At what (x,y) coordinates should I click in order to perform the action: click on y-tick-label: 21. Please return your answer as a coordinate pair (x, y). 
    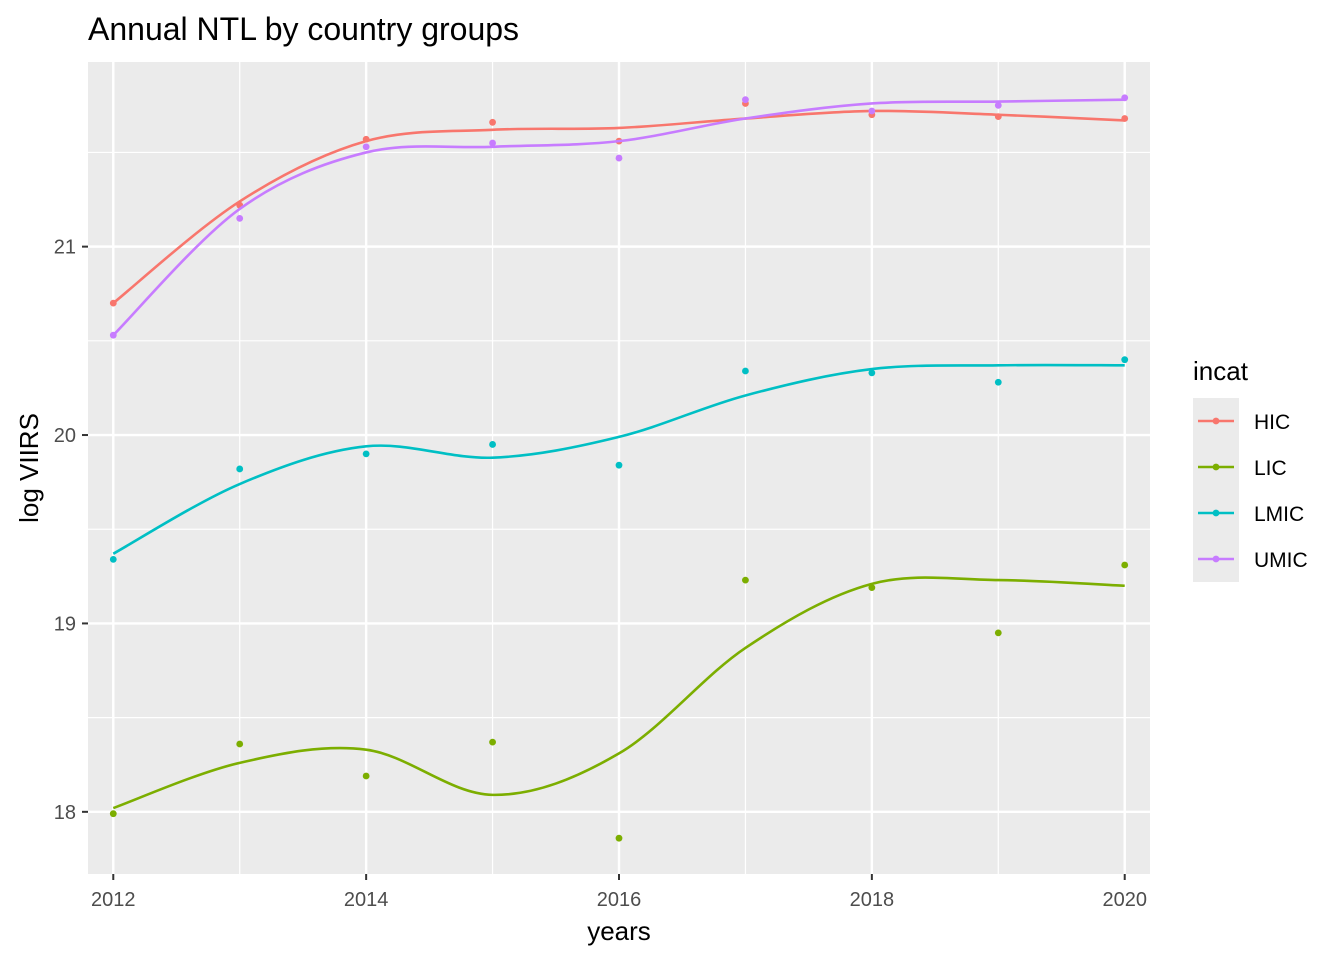
    Looking at the image, I should click on (65, 248).